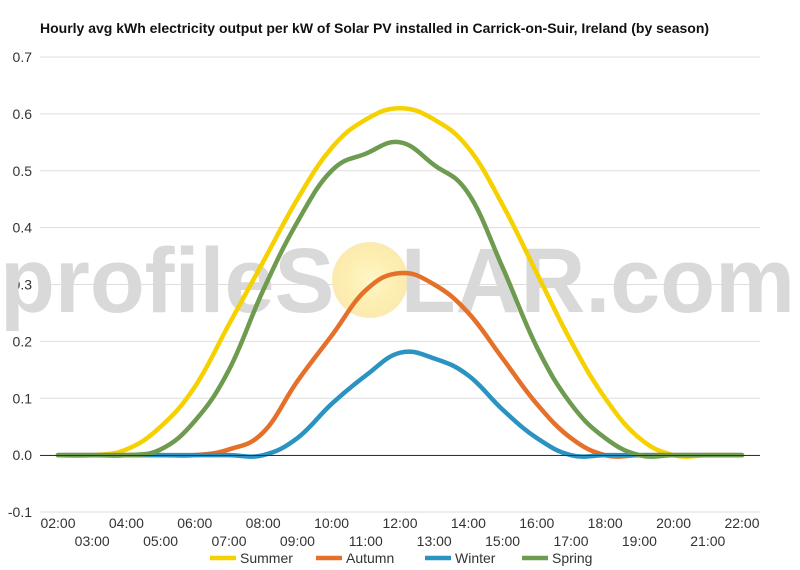  I want to click on y-tick-label: 0.7, so click(23, 57).